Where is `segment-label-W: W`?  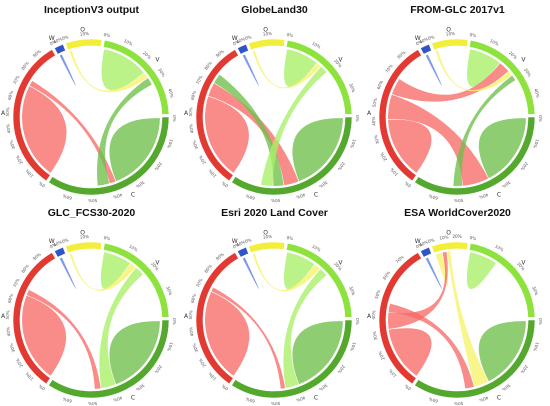 segment-label-W: W is located at coordinates (418, 241).